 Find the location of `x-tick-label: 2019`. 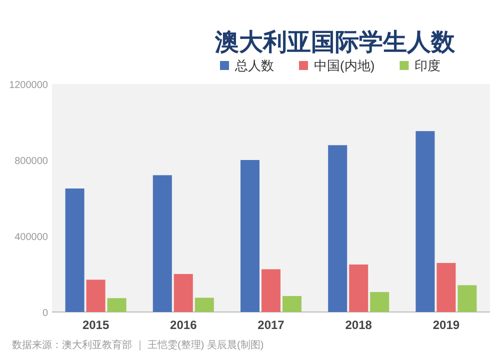

x-tick-label: 2019 is located at coordinates (446, 325).